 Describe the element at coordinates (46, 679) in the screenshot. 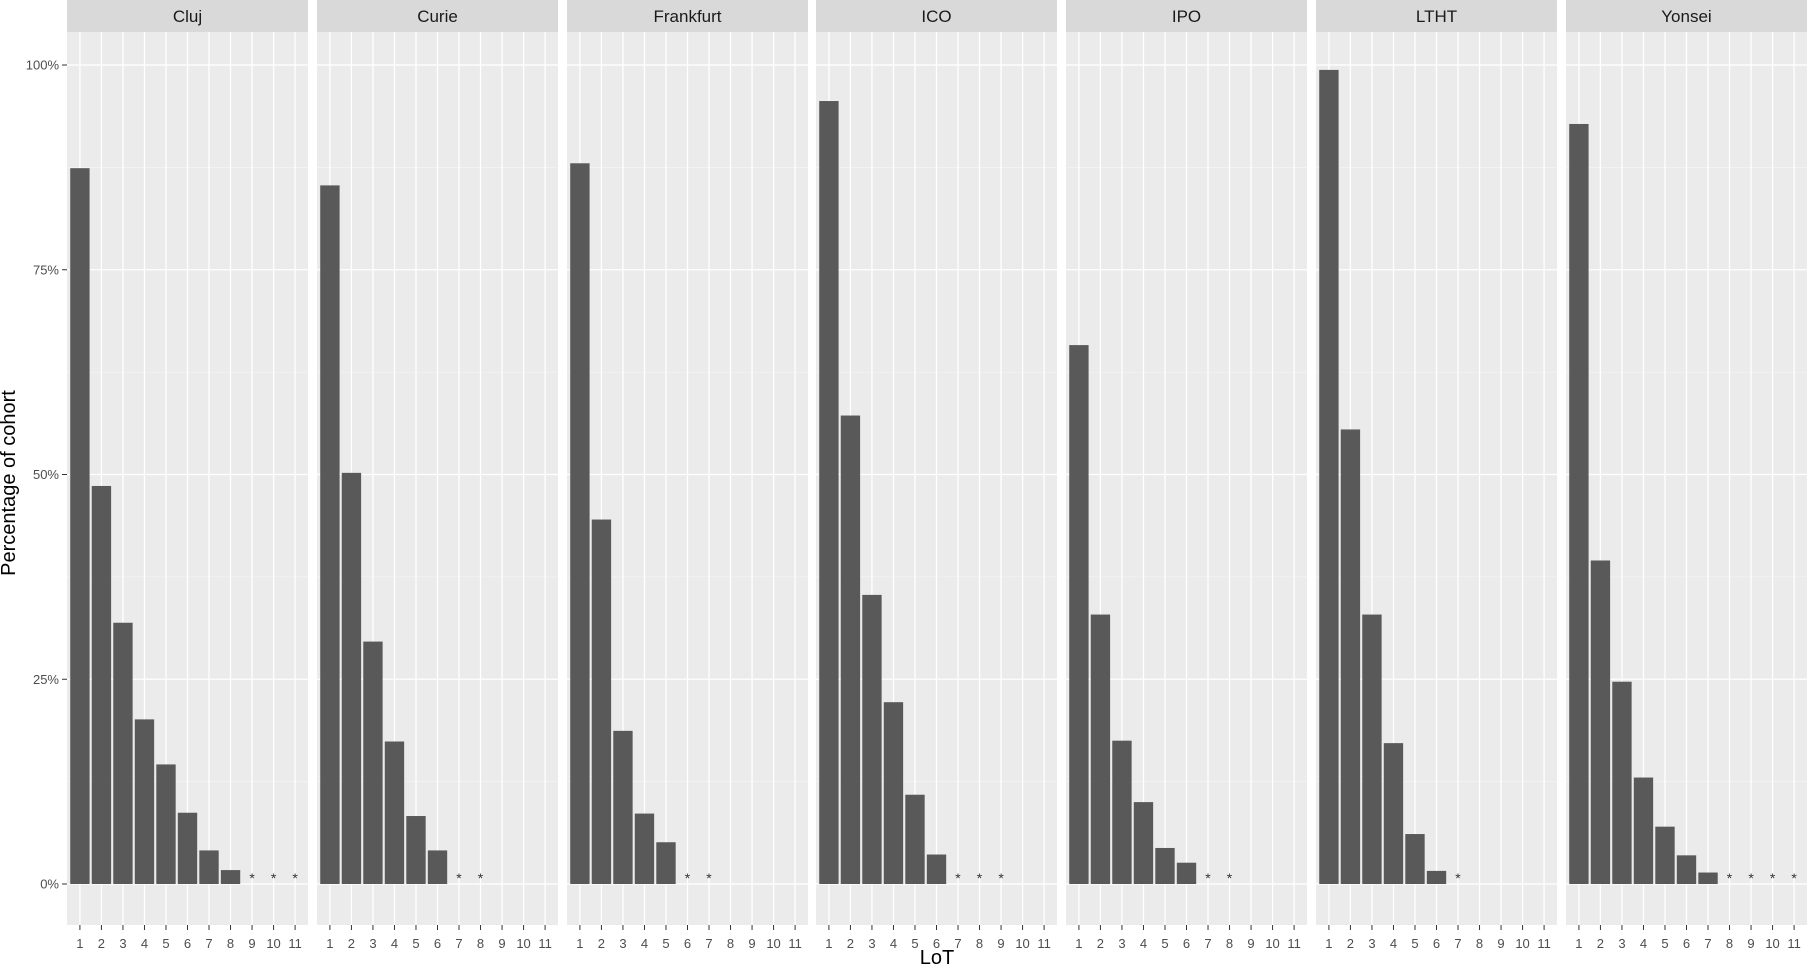

I see `y-tick-label: 25%` at that location.